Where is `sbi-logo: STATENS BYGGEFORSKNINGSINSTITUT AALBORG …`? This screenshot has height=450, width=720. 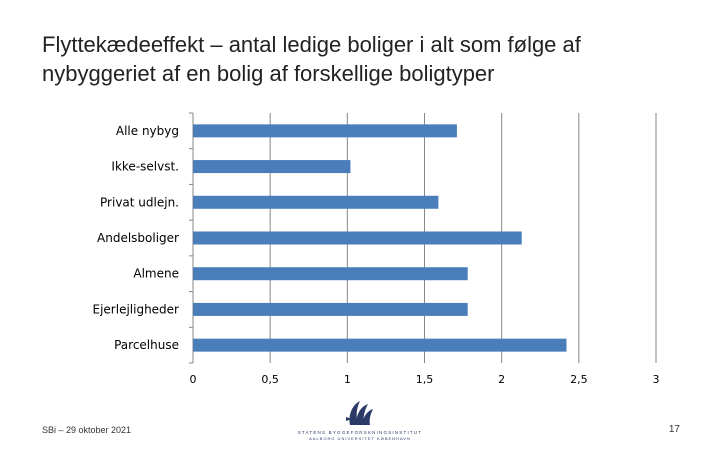
sbi-logo: STATENS BYGGEFORSKNINGSINSTITUT AALBORG … is located at coordinates (360, 419).